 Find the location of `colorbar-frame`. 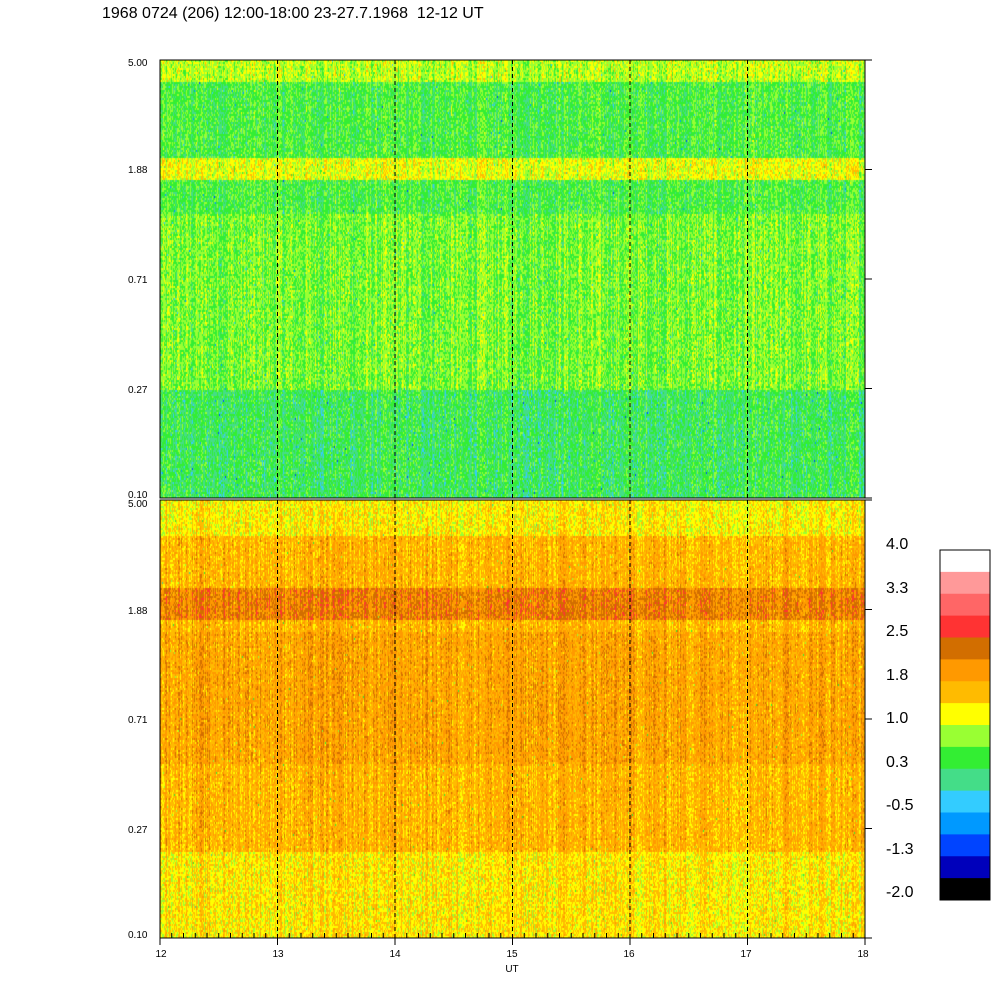

colorbar-frame is located at coordinates (965, 725).